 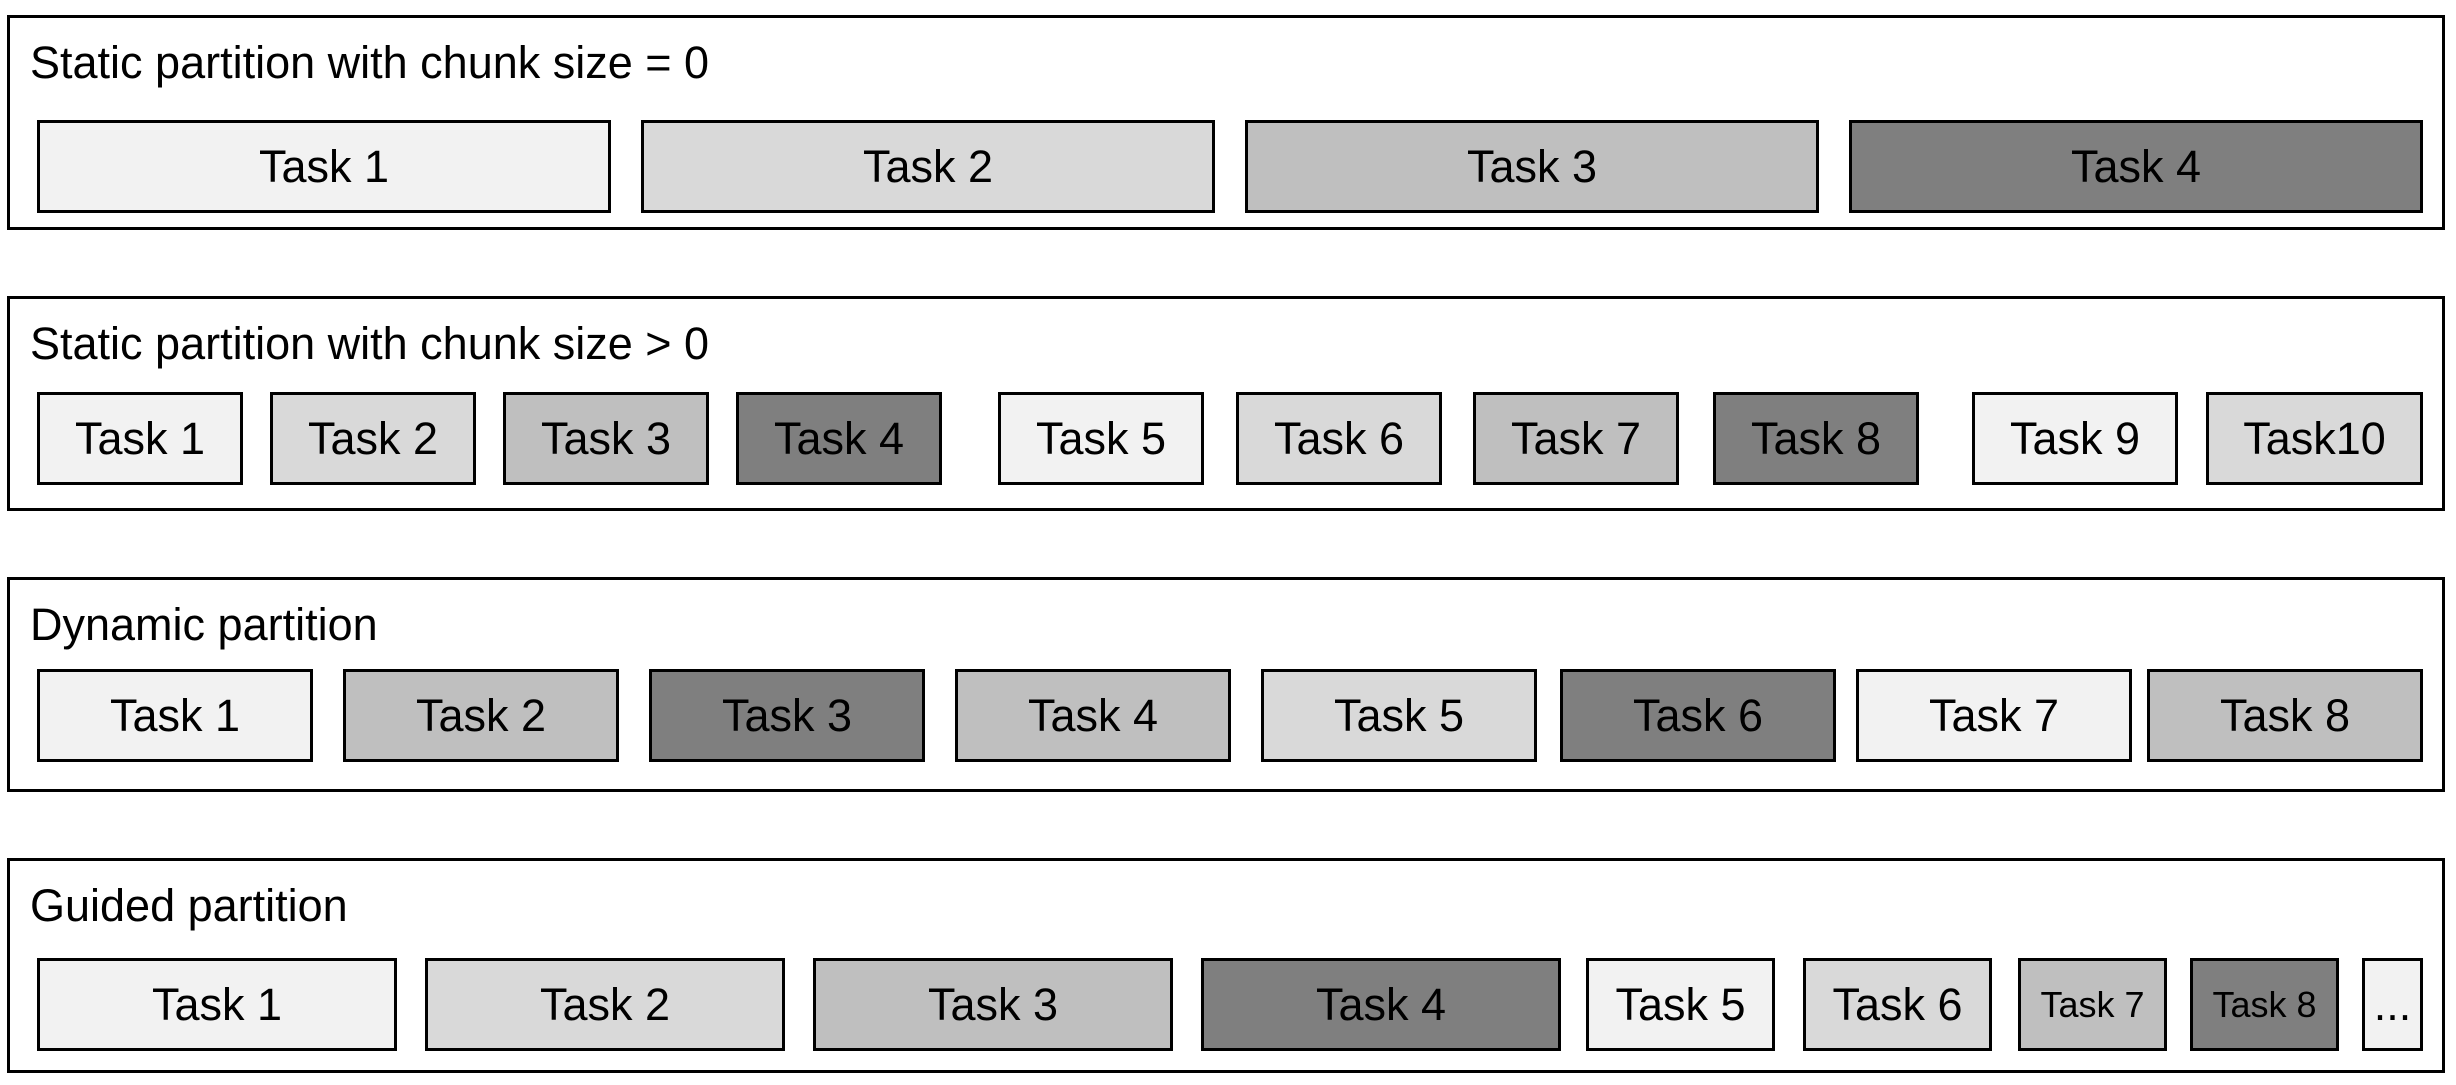 What do you see at coordinates (189, 905) in the screenshot?
I see `panel-title: Guided partition` at bounding box center [189, 905].